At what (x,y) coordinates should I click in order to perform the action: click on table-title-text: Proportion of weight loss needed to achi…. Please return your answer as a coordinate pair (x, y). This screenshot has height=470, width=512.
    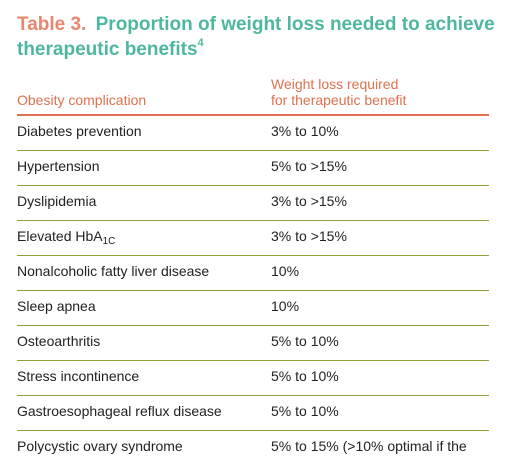
    Looking at the image, I should click on (256, 37).